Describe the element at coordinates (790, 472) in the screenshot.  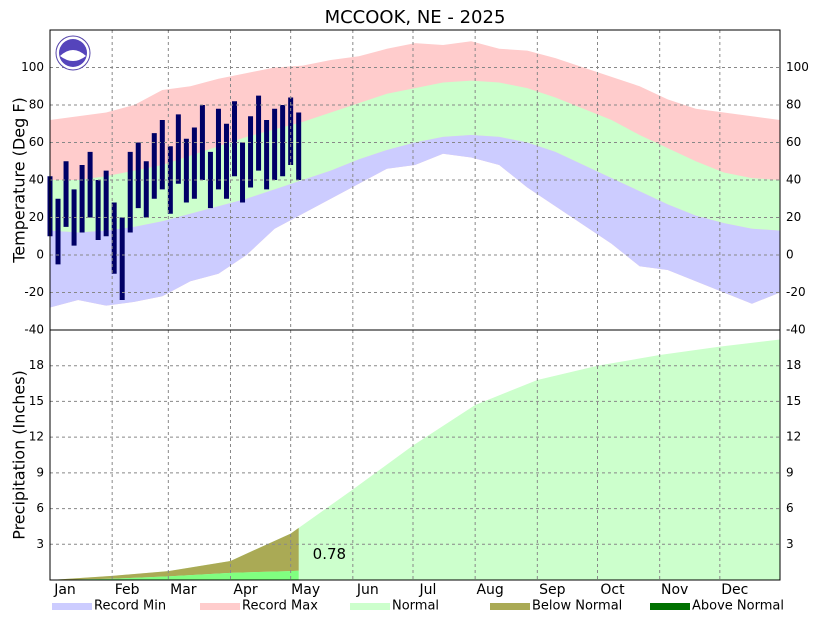
I see `y-tick-label-right: 9` at that location.